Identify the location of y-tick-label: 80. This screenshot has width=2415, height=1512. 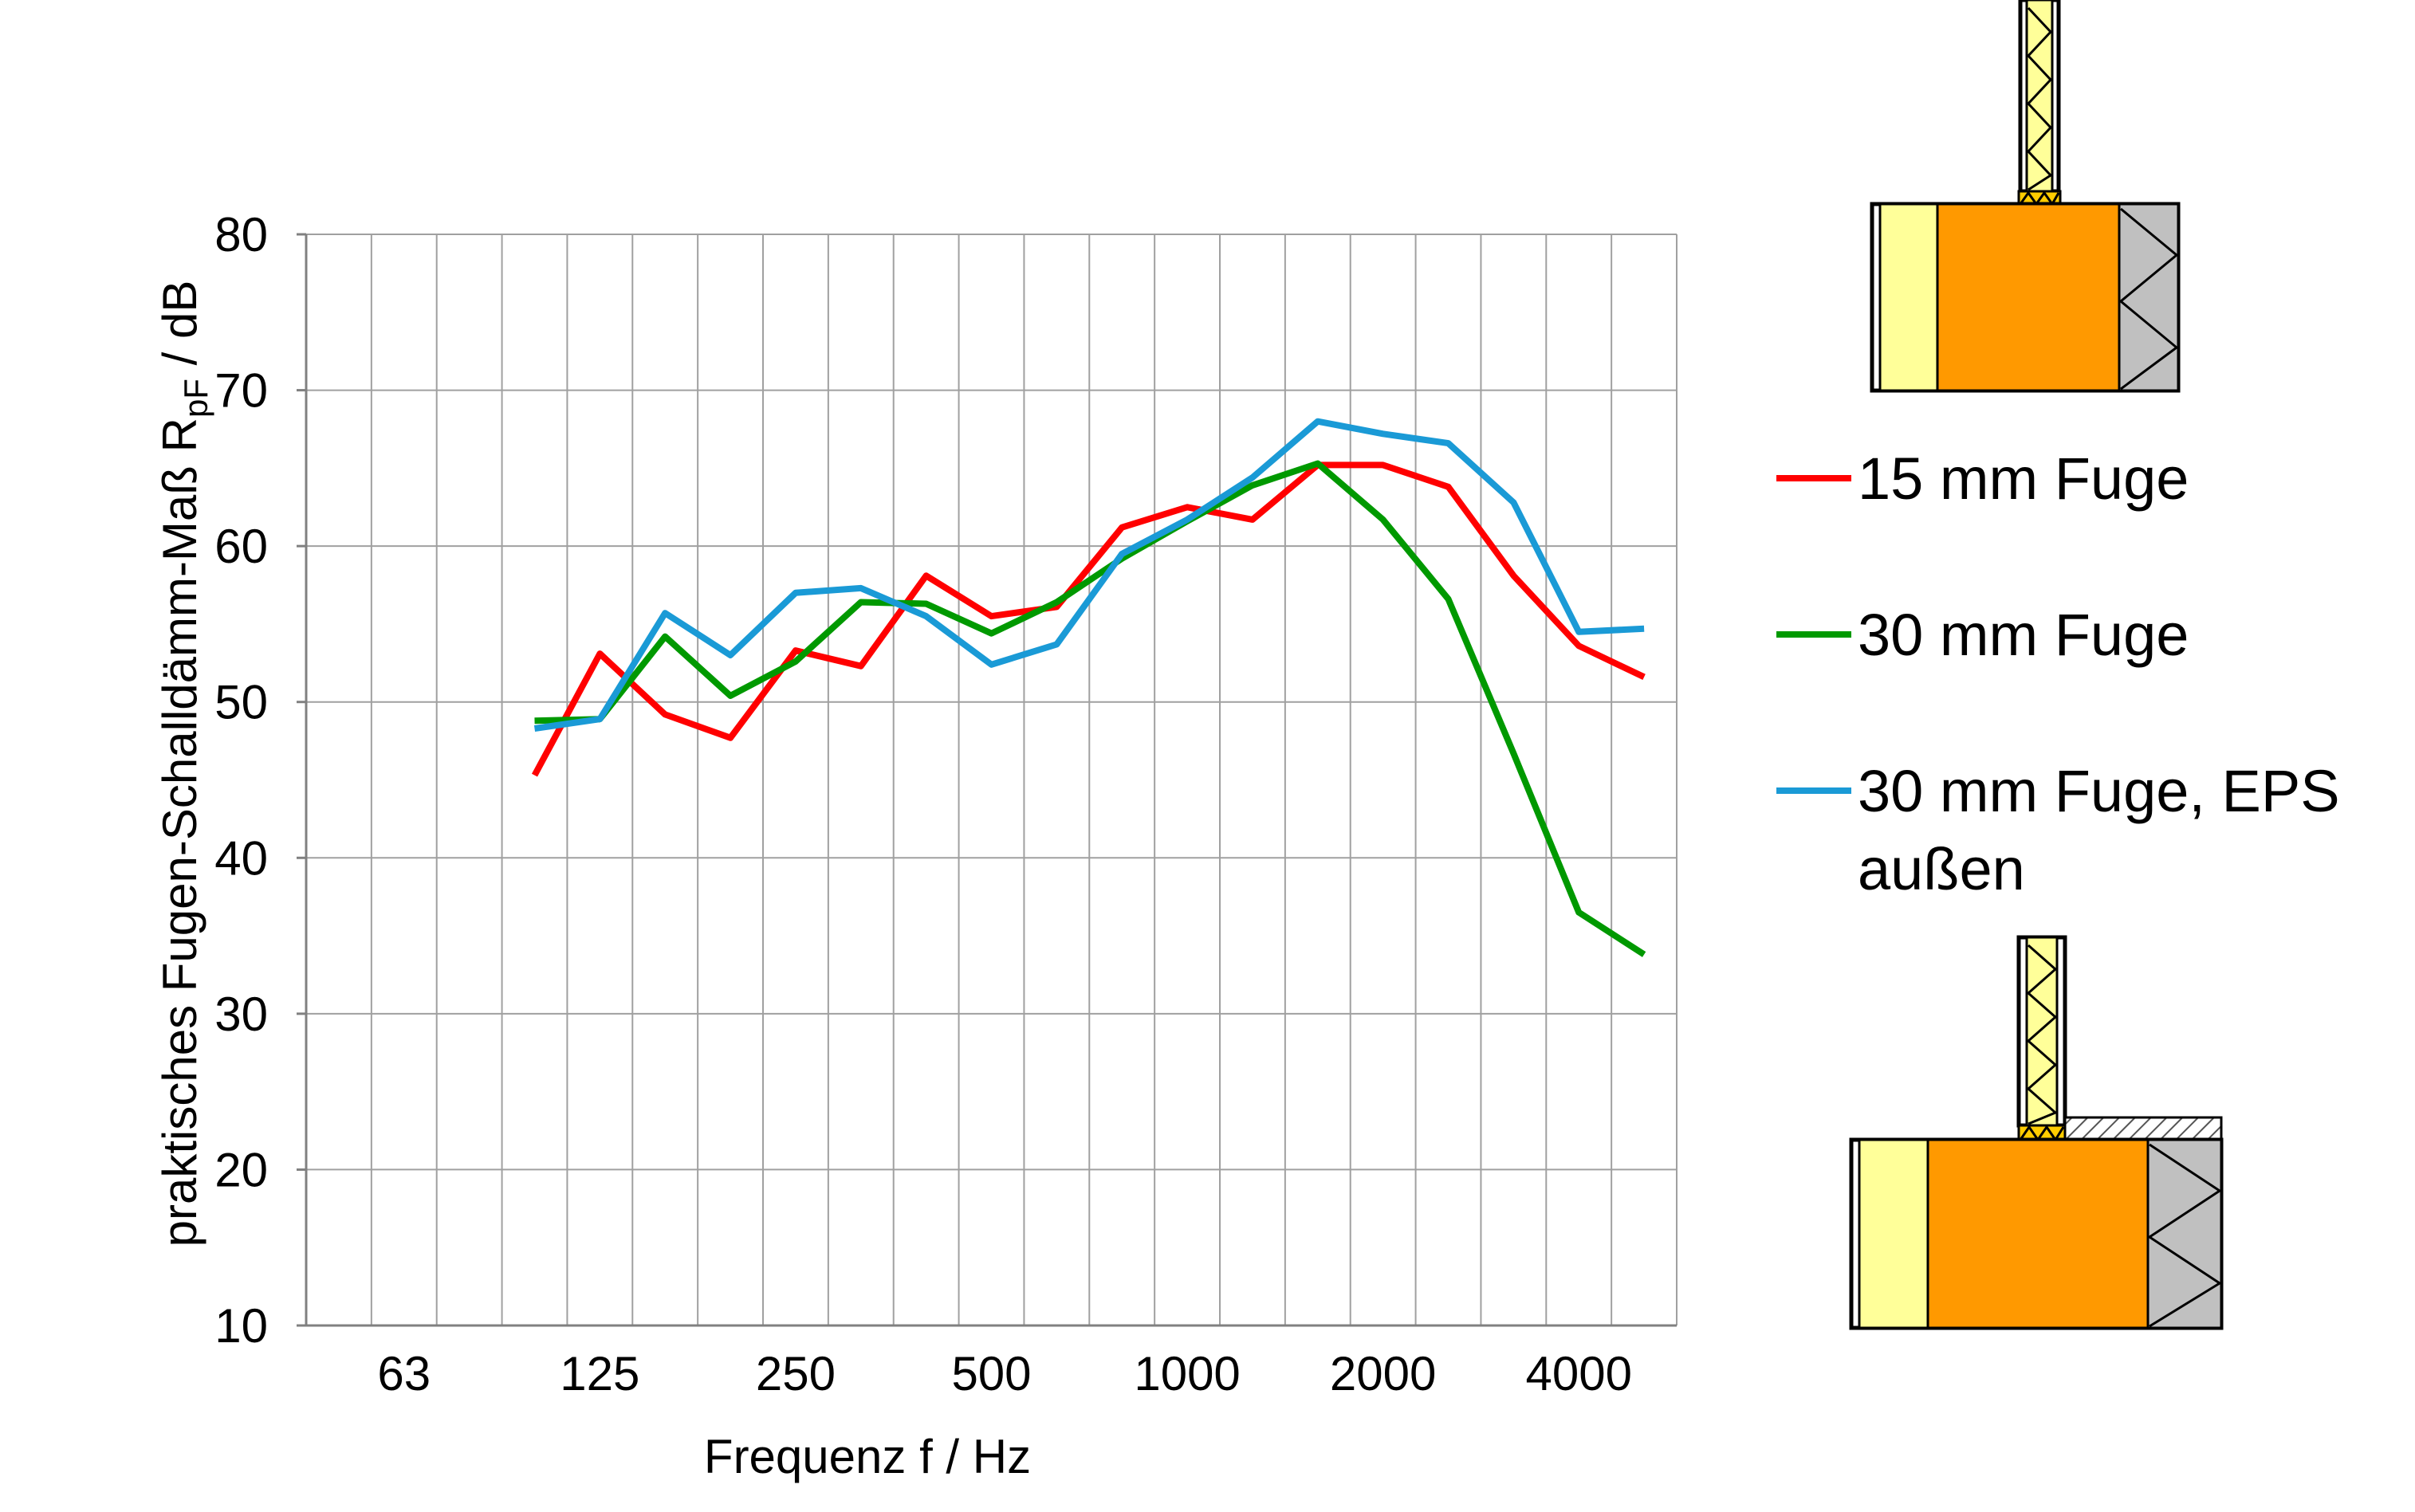
(241, 234).